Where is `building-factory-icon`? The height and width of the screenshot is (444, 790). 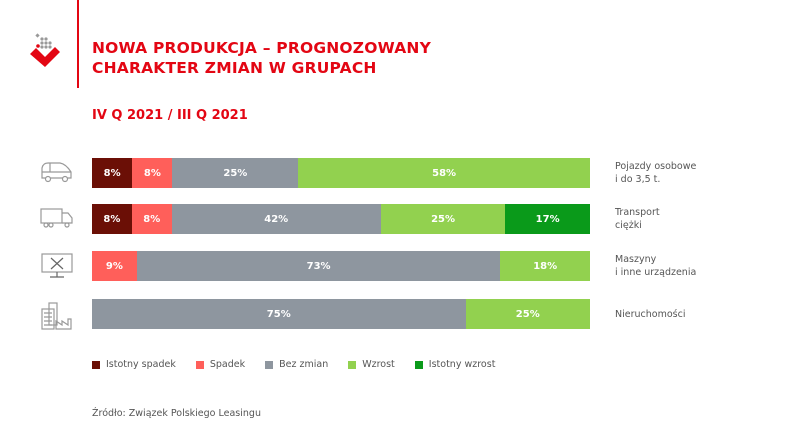
building-factory-icon is located at coordinates (57, 318).